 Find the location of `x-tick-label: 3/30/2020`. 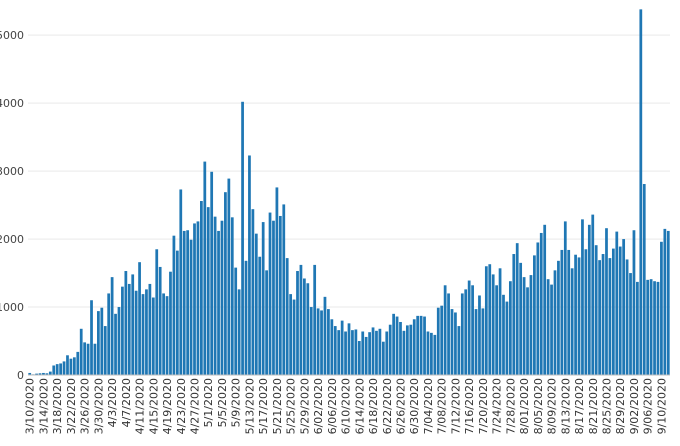

x-tick-label: 3/30/2020 is located at coordinates (98, 406).